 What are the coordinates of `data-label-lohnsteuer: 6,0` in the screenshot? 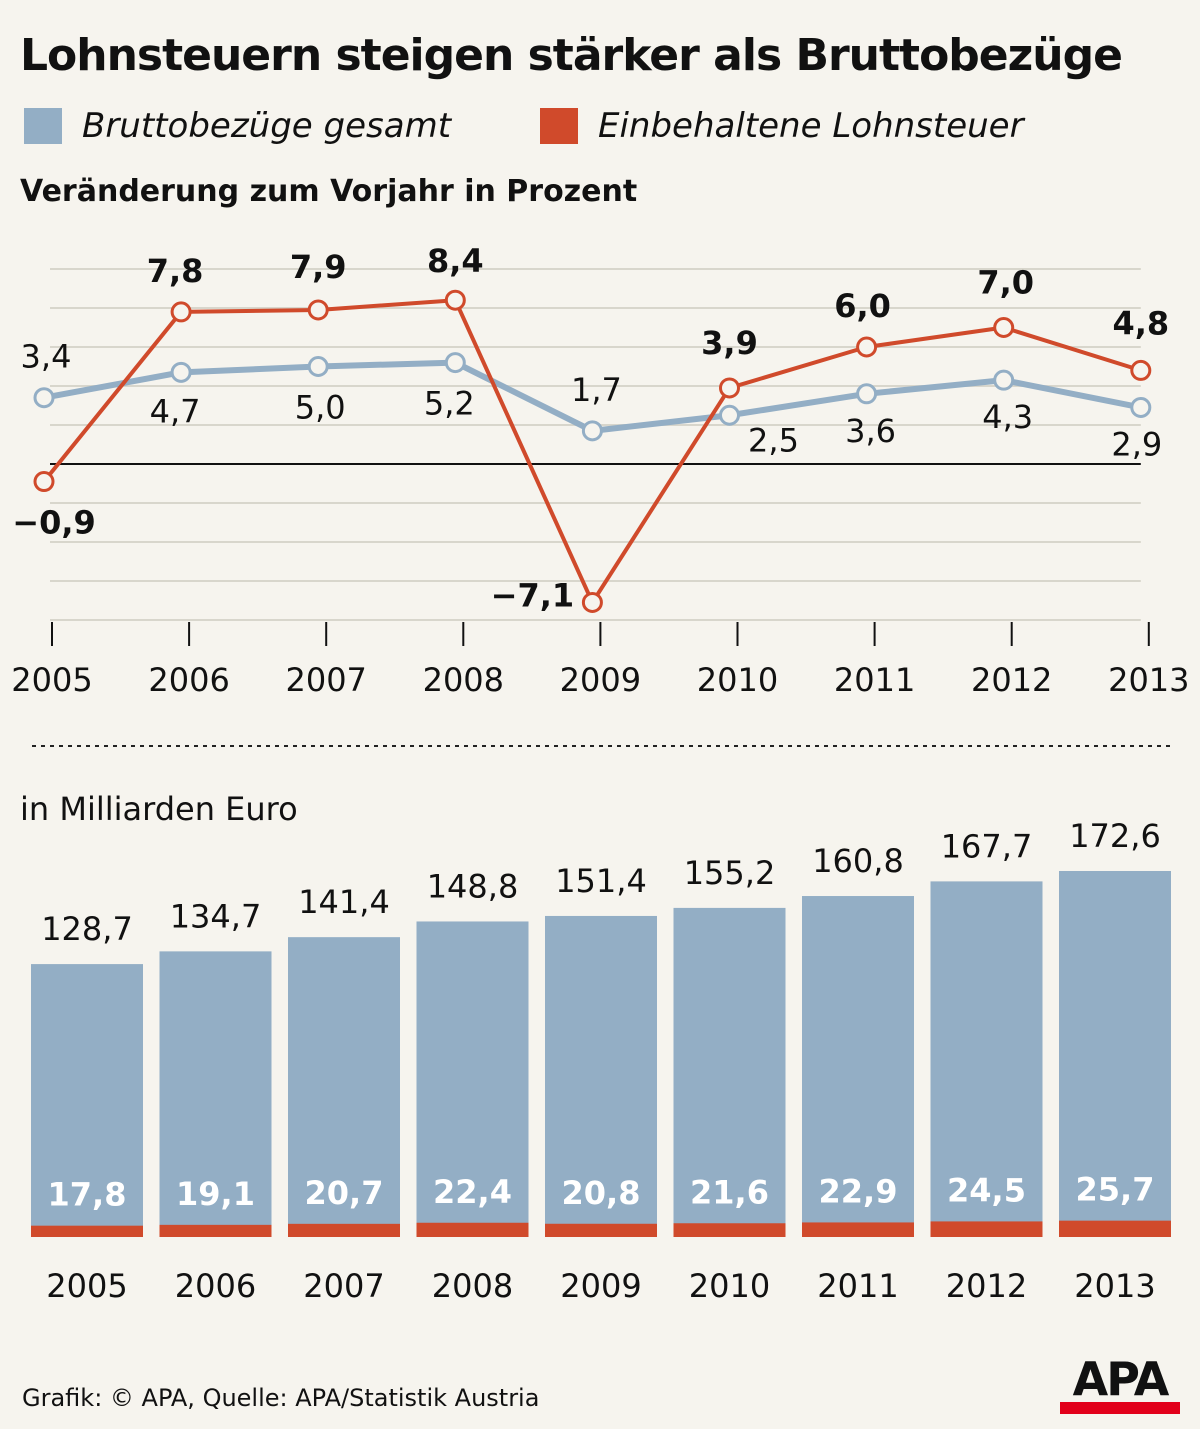 It's located at (862, 306).